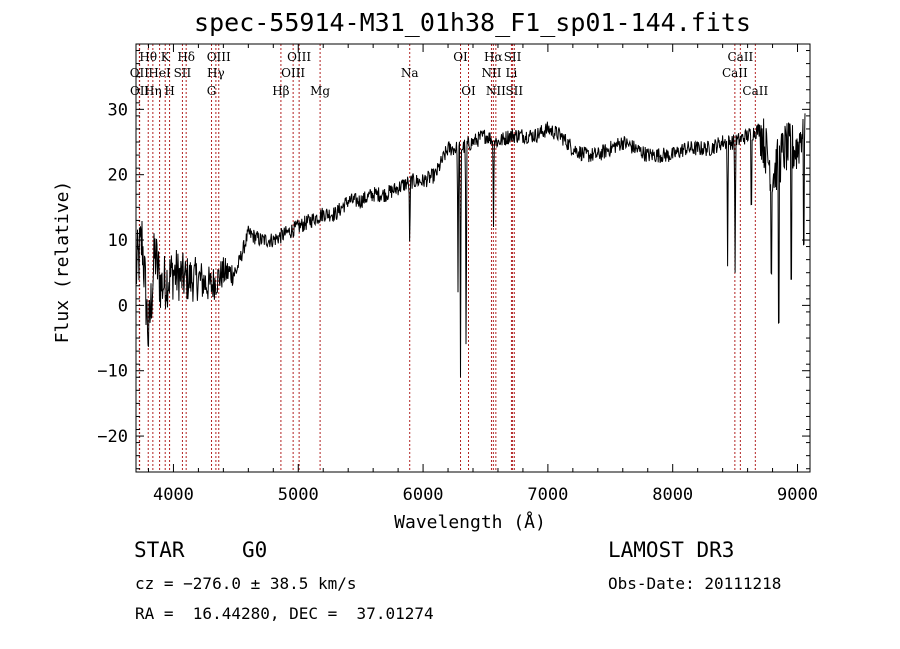 The height and width of the screenshot is (649, 900). Describe the element at coordinates (672, 495) in the screenshot. I see `x-tick-label: 8000` at that location.